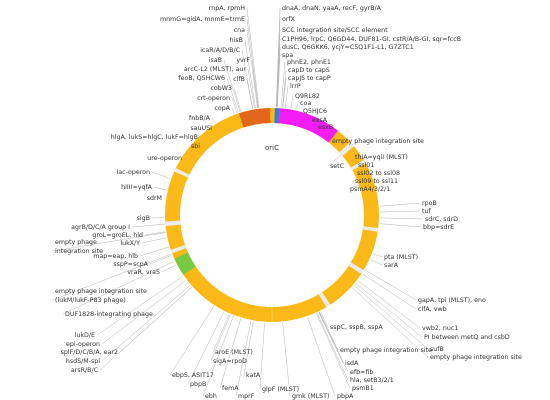 Image resolution: width=550 pixels, height=400 pixels. What do you see at coordinates (254, 118) in the screenshot?
I see `ring-scc-region` at bounding box center [254, 118].